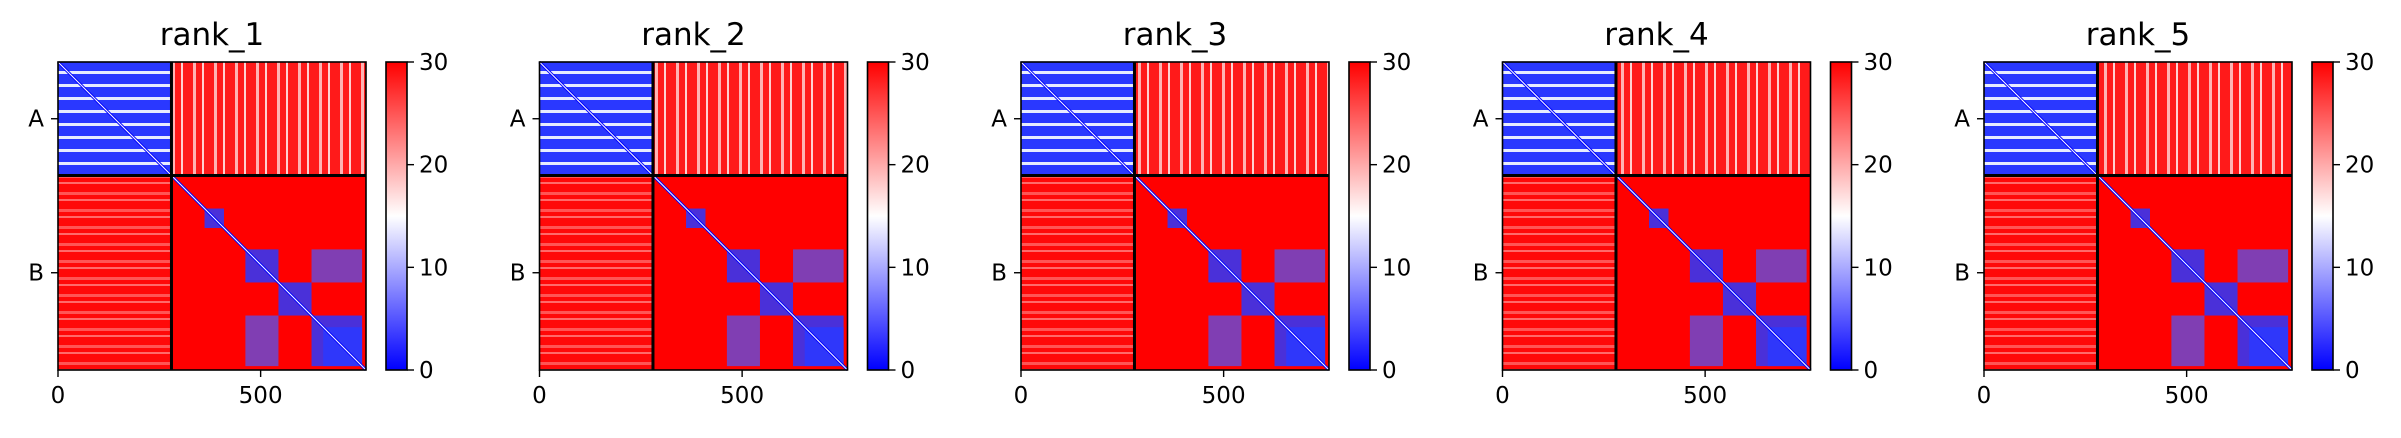  Describe the element at coordinates (693, 35) in the screenshot. I see `panel-title: rank_2` at that location.